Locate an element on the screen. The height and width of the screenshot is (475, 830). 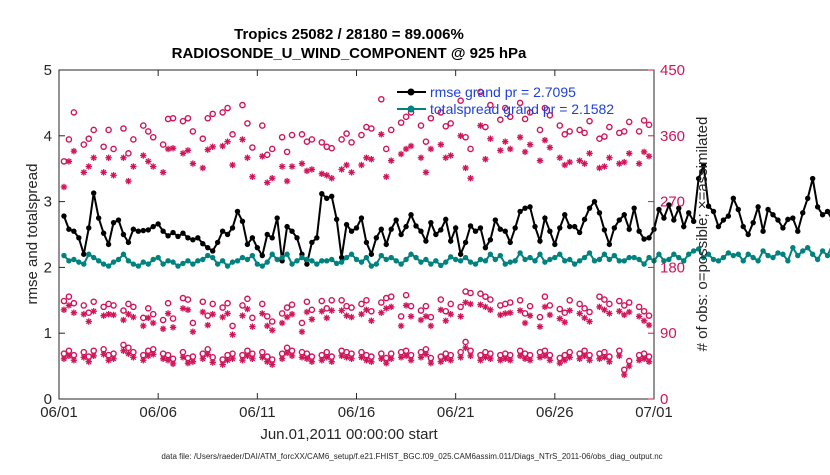
x-axis-label: Jun.01,2011 00:00:00 start is located at coordinates (349, 434).